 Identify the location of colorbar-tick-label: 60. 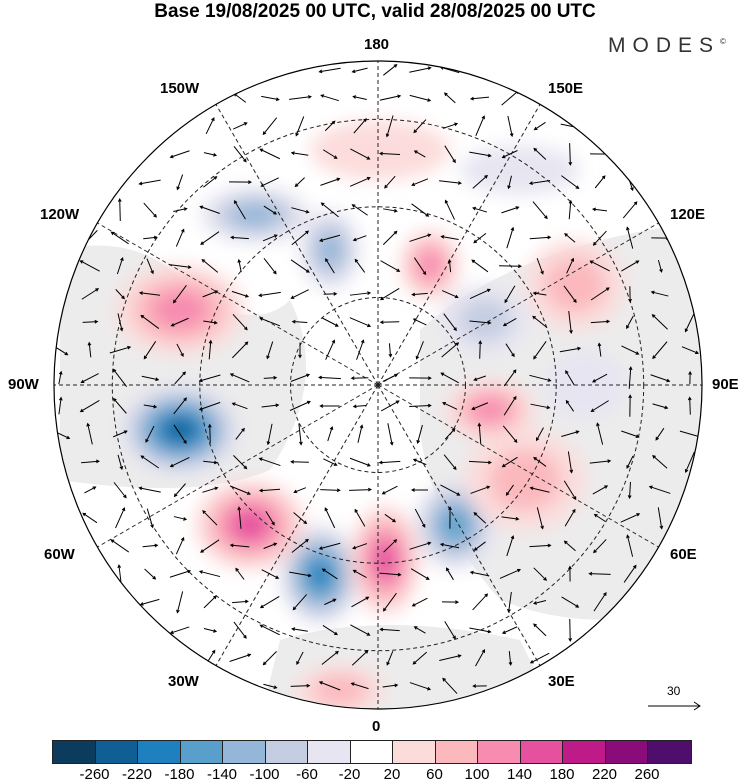
(434, 774).